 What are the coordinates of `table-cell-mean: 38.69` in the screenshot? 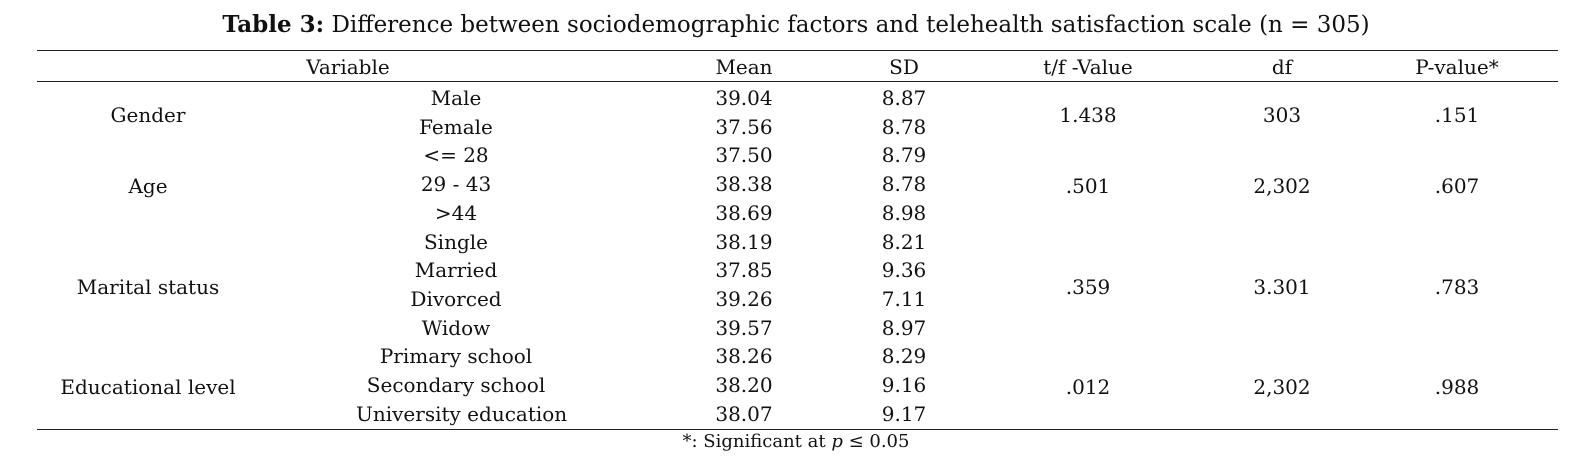 It's located at (744, 212).